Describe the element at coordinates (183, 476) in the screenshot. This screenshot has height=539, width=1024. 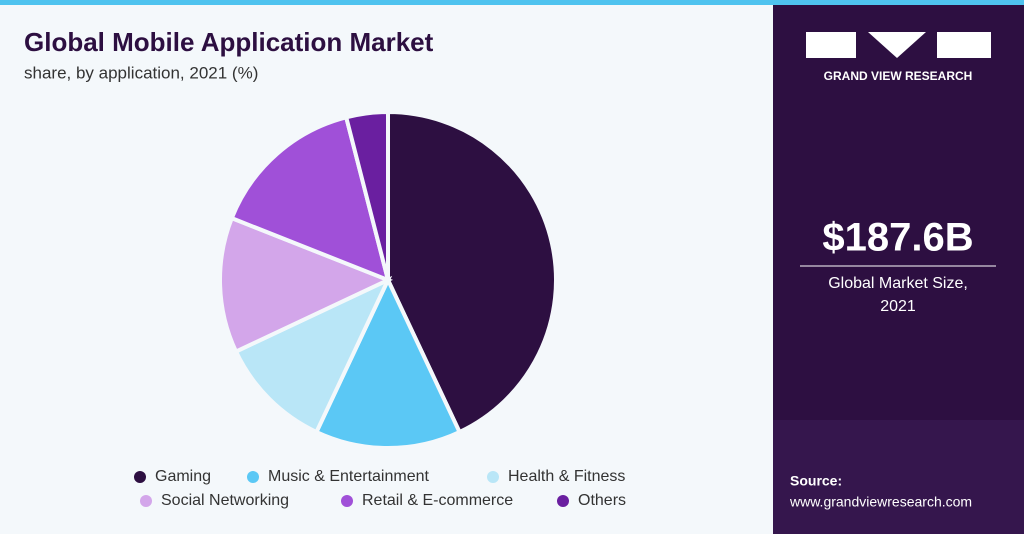
I see `legend-label: Gaming` at that location.